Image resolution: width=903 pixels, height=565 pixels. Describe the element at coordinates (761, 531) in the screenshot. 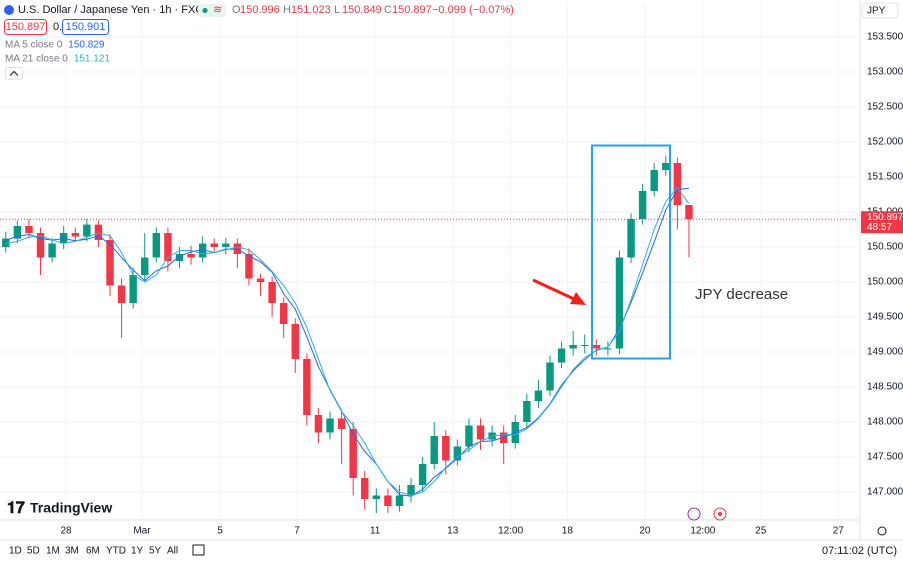

I see `x-tick-label: 25` at that location.